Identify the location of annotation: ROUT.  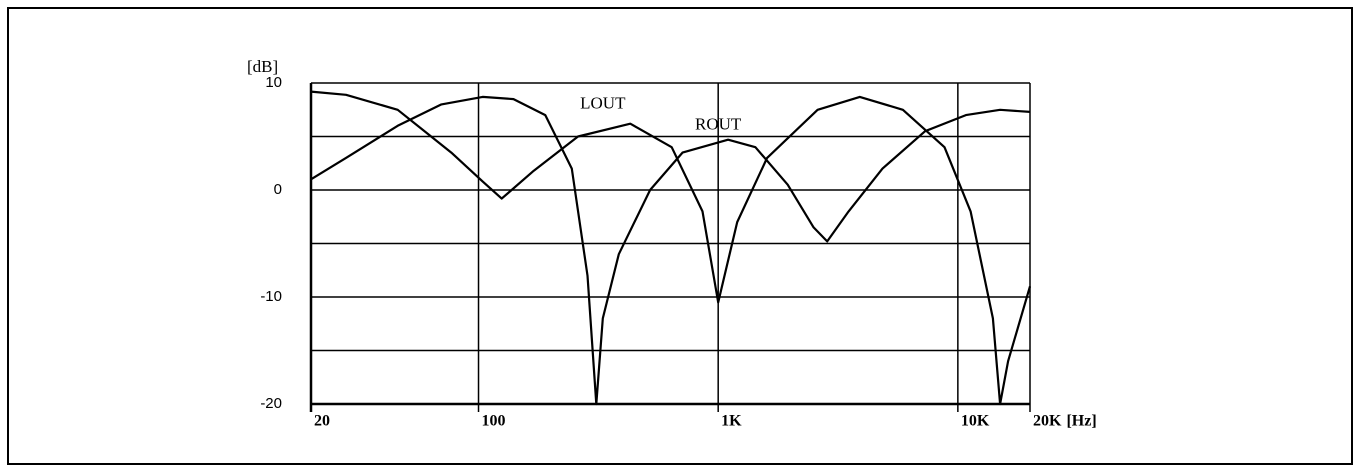
(718, 124).